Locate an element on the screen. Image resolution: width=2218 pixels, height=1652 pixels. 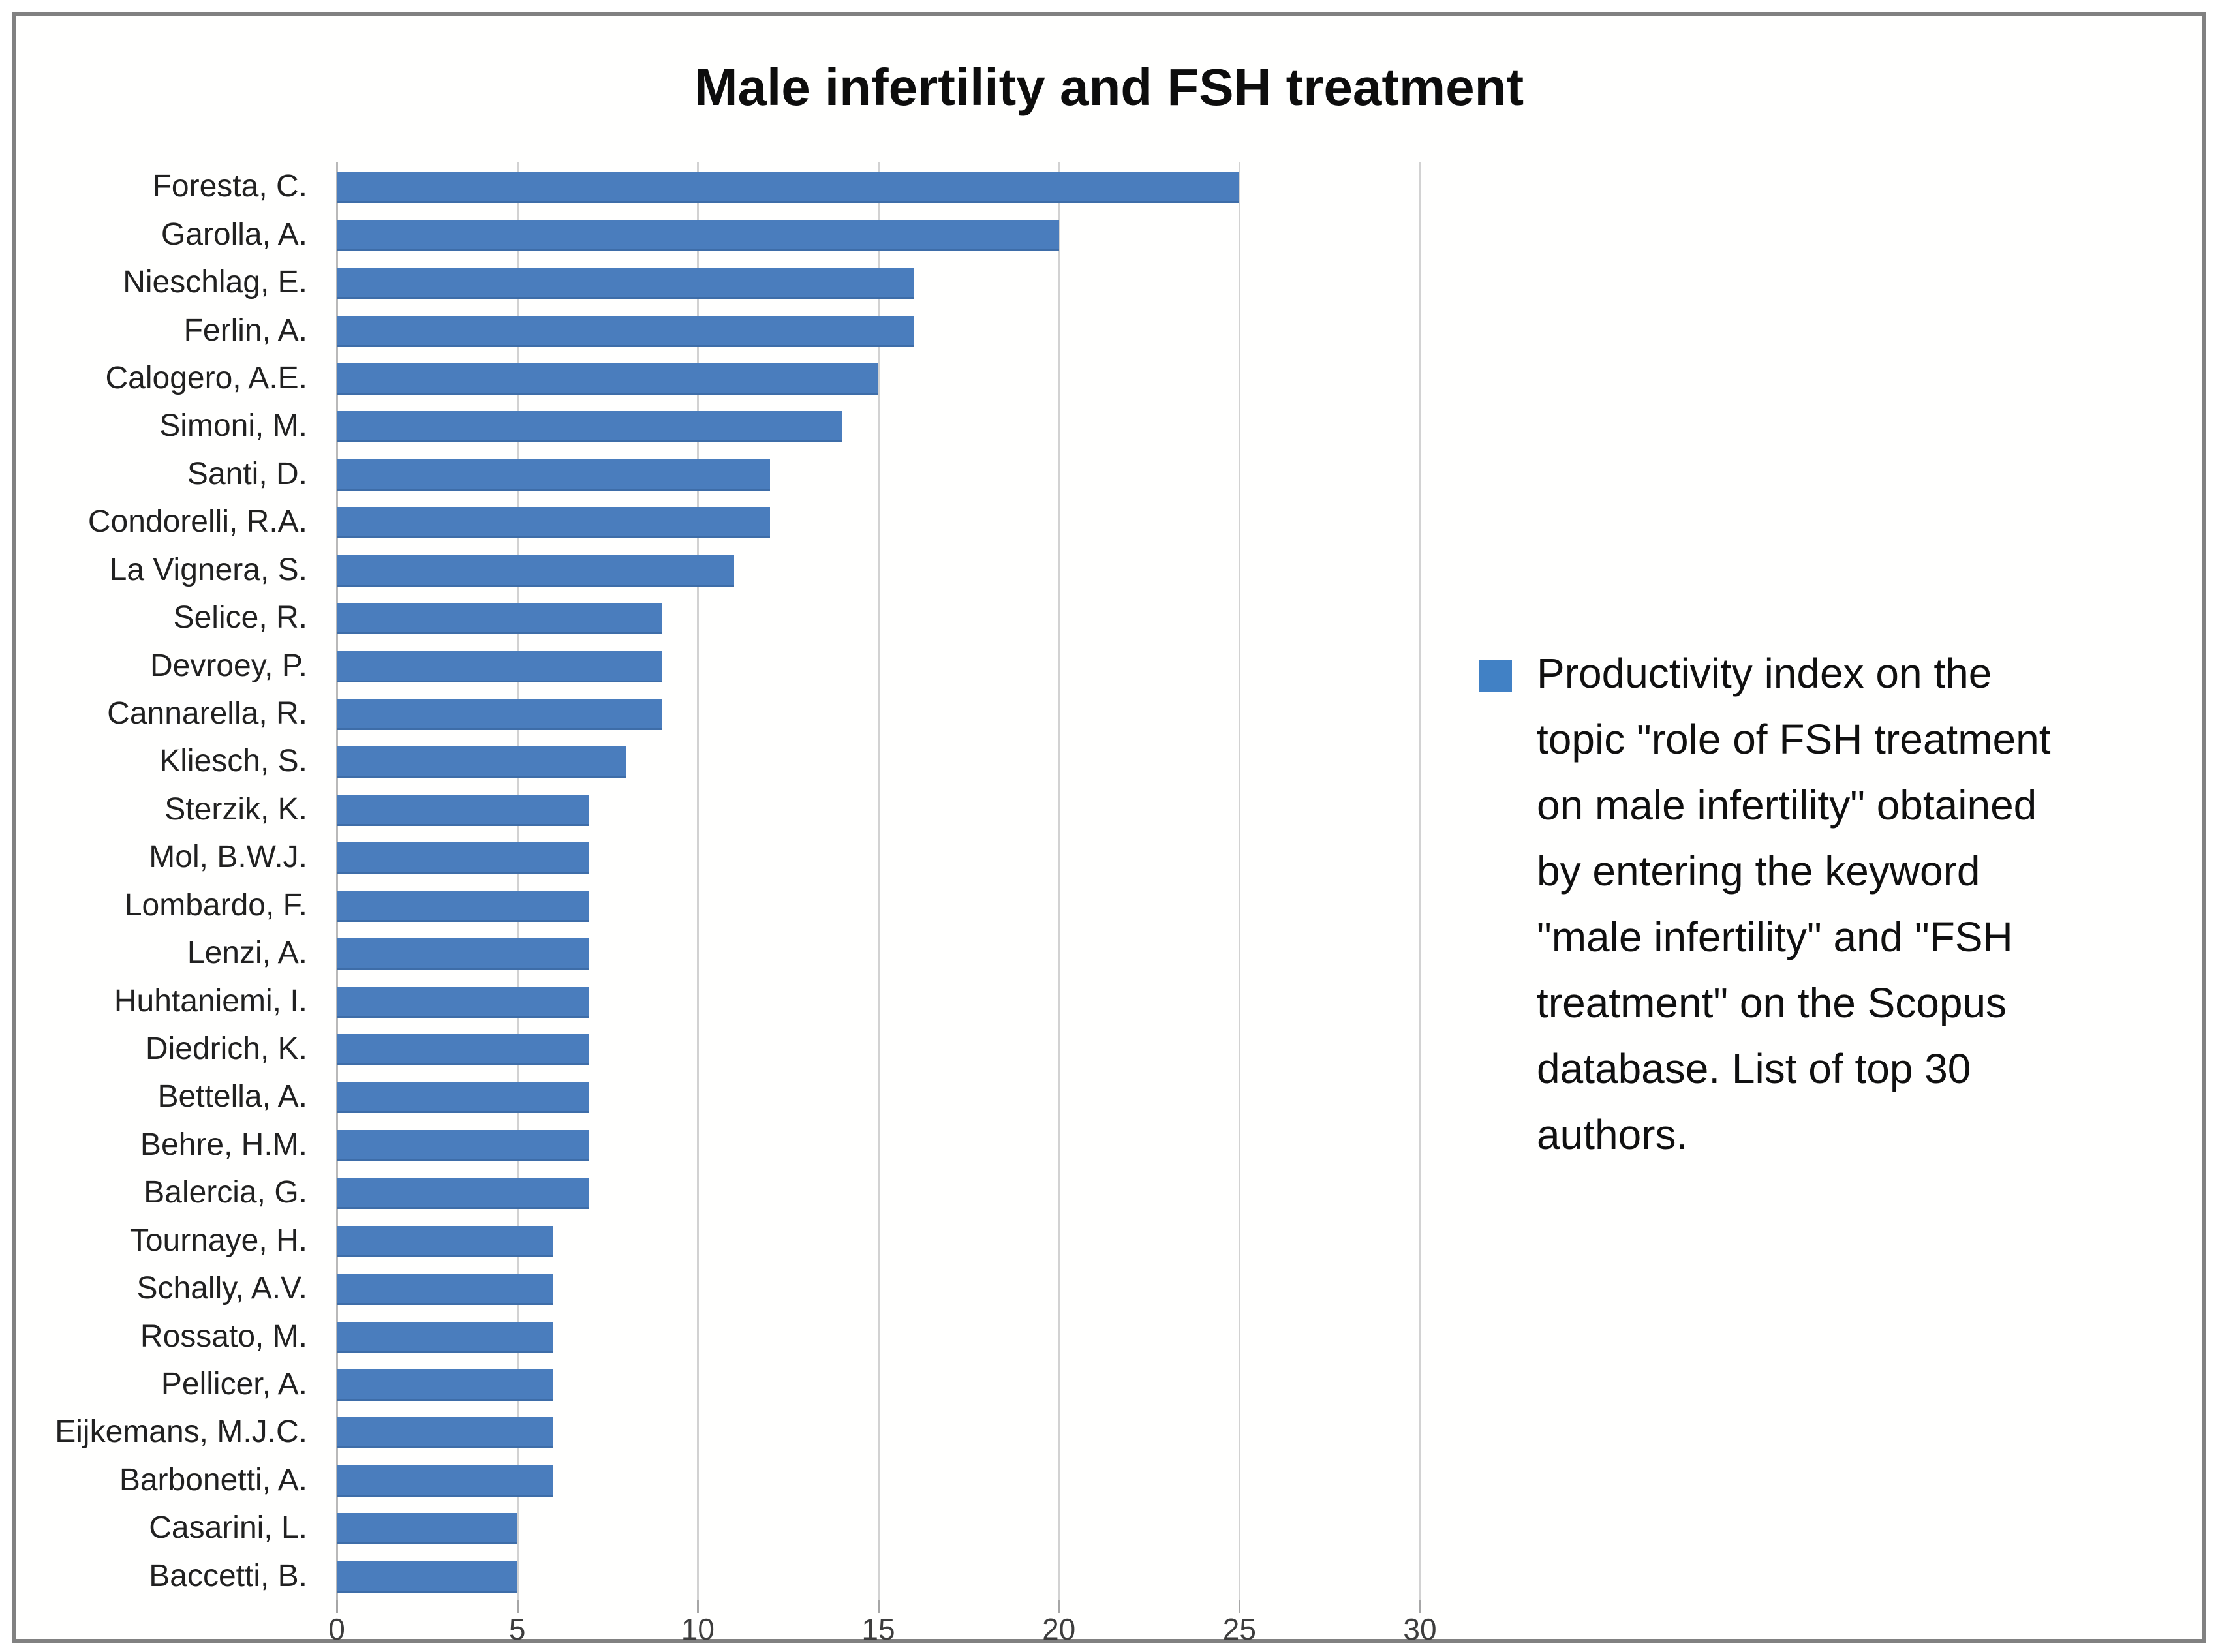
bar-pellicer-a is located at coordinates (445, 1385).